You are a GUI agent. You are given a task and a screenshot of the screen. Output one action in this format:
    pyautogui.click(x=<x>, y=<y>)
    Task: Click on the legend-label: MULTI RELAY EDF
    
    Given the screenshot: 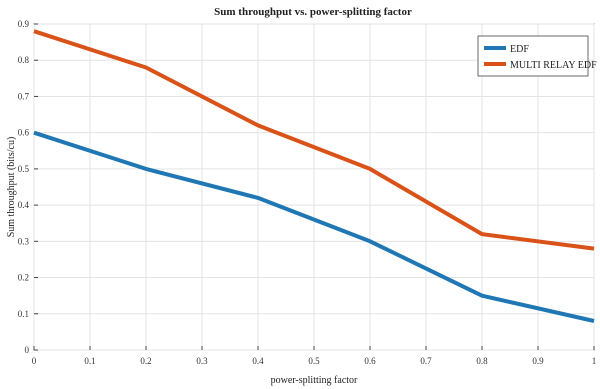 What is the action you would take?
    pyautogui.click(x=553, y=65)
    